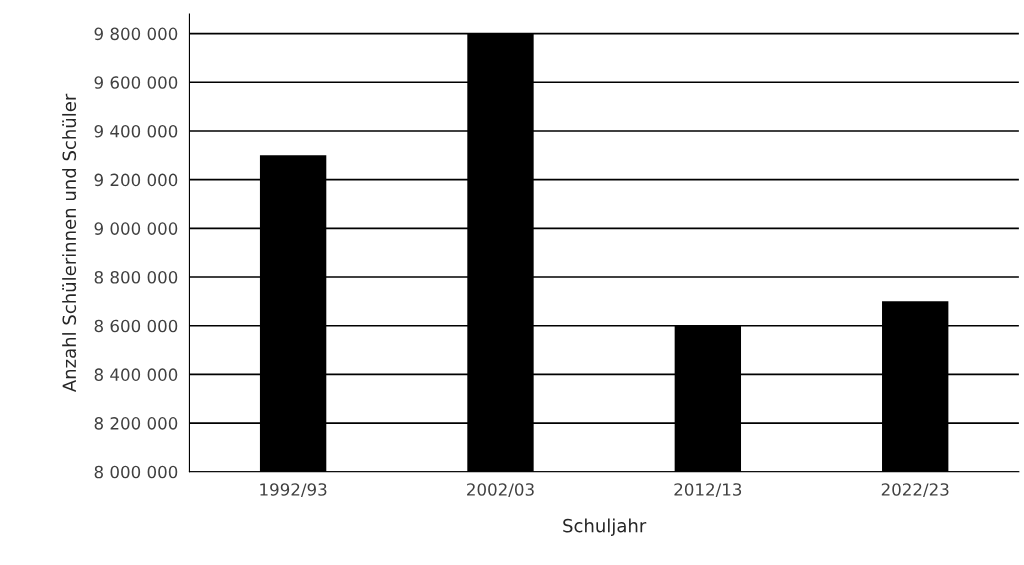  What do you see at coordinates (136, 277) in the screenshot?
I see `y-tick-label: 8 800 000` at bounding box center [136, 277].